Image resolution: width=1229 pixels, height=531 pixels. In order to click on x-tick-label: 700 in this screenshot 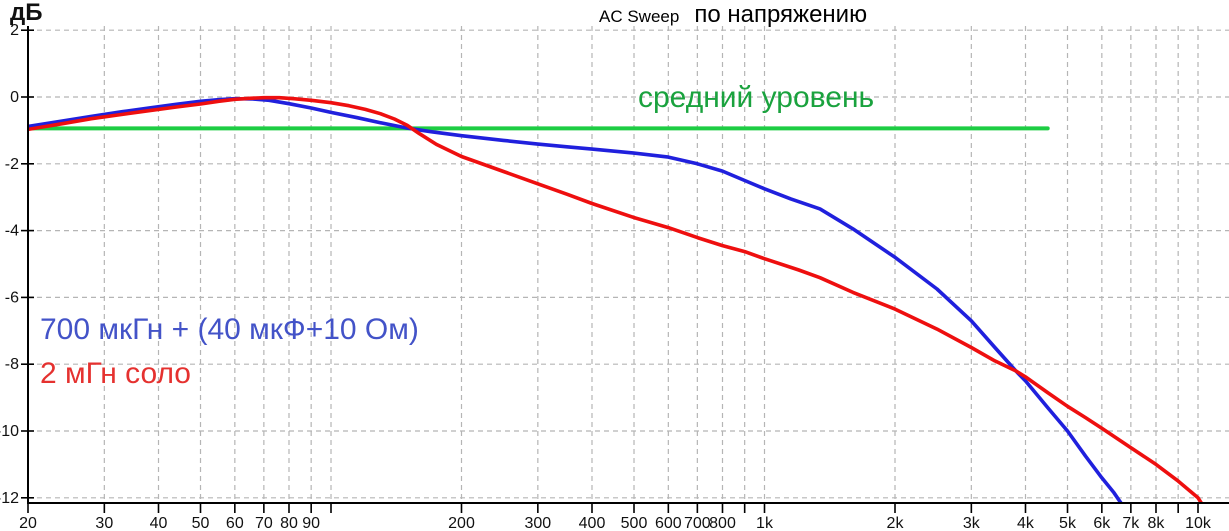, I will do `click(697, 523)`.